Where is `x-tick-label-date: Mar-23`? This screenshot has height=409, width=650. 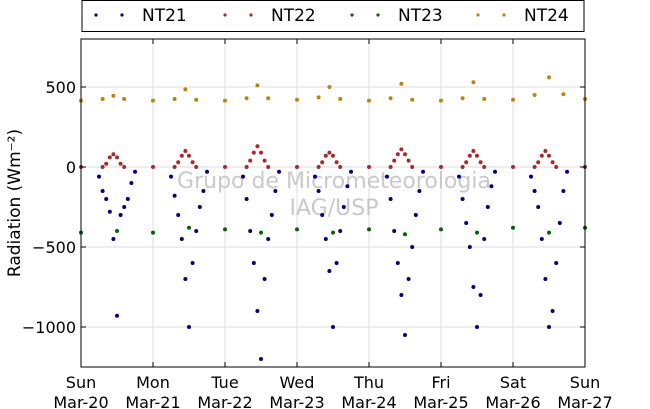 x-tick-label-date: Mar-23 is located at coordinates (296, 401).